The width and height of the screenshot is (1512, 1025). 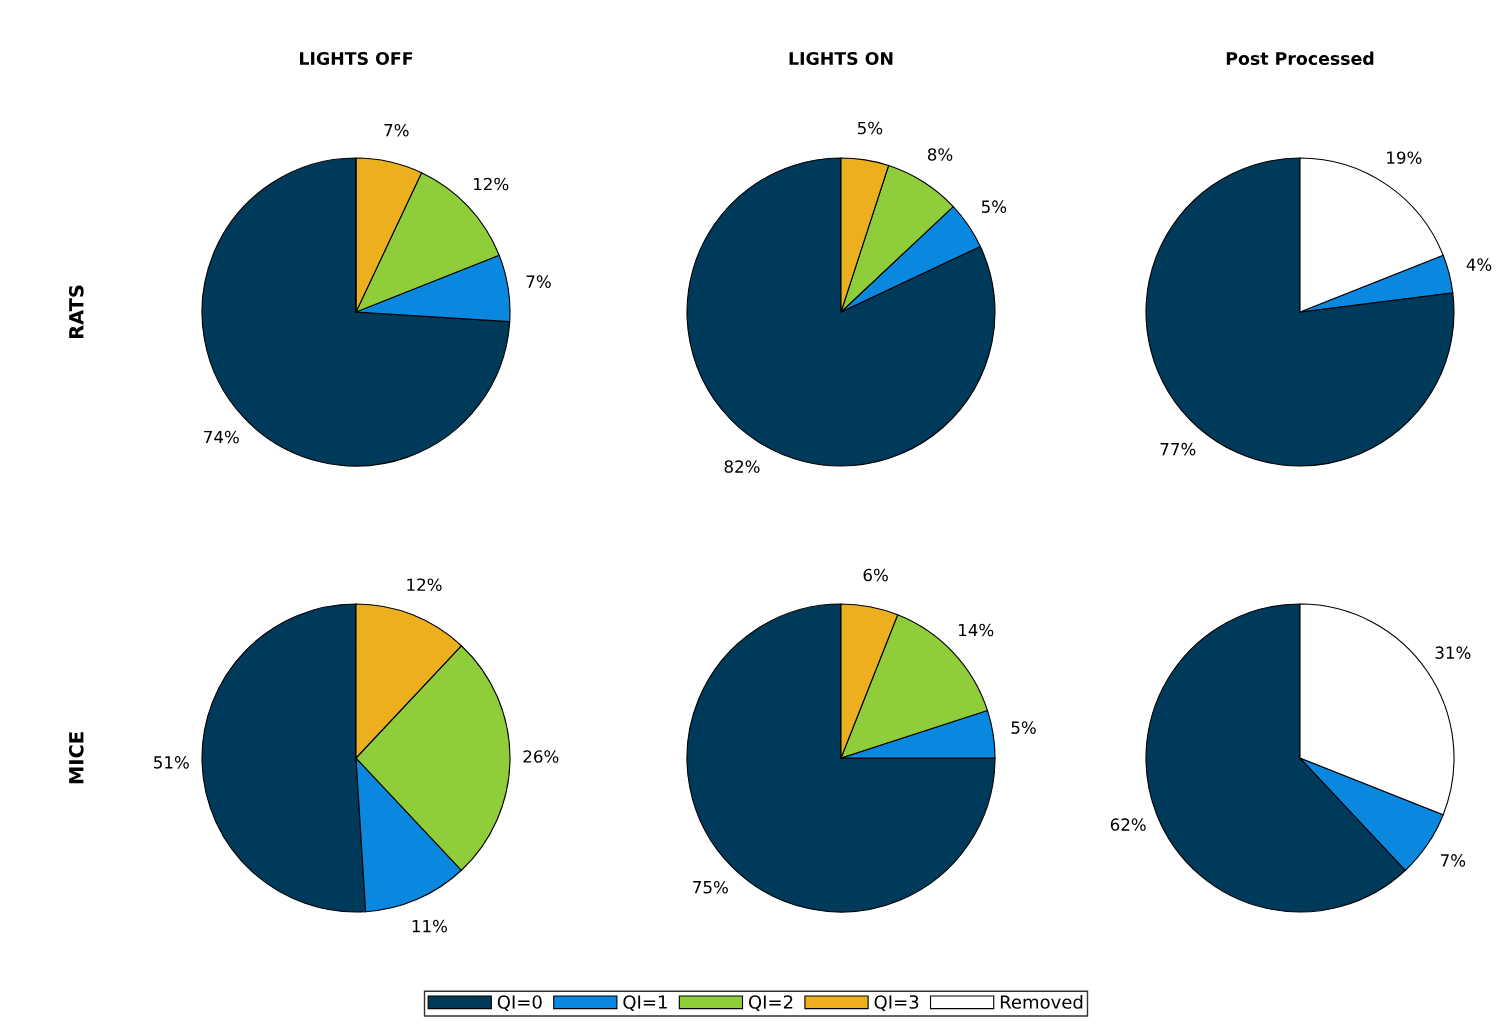 What do you see at coordinates (875, 575) in the screenshot?
I see `data-label: 6%` at bounding box center [875, 575].